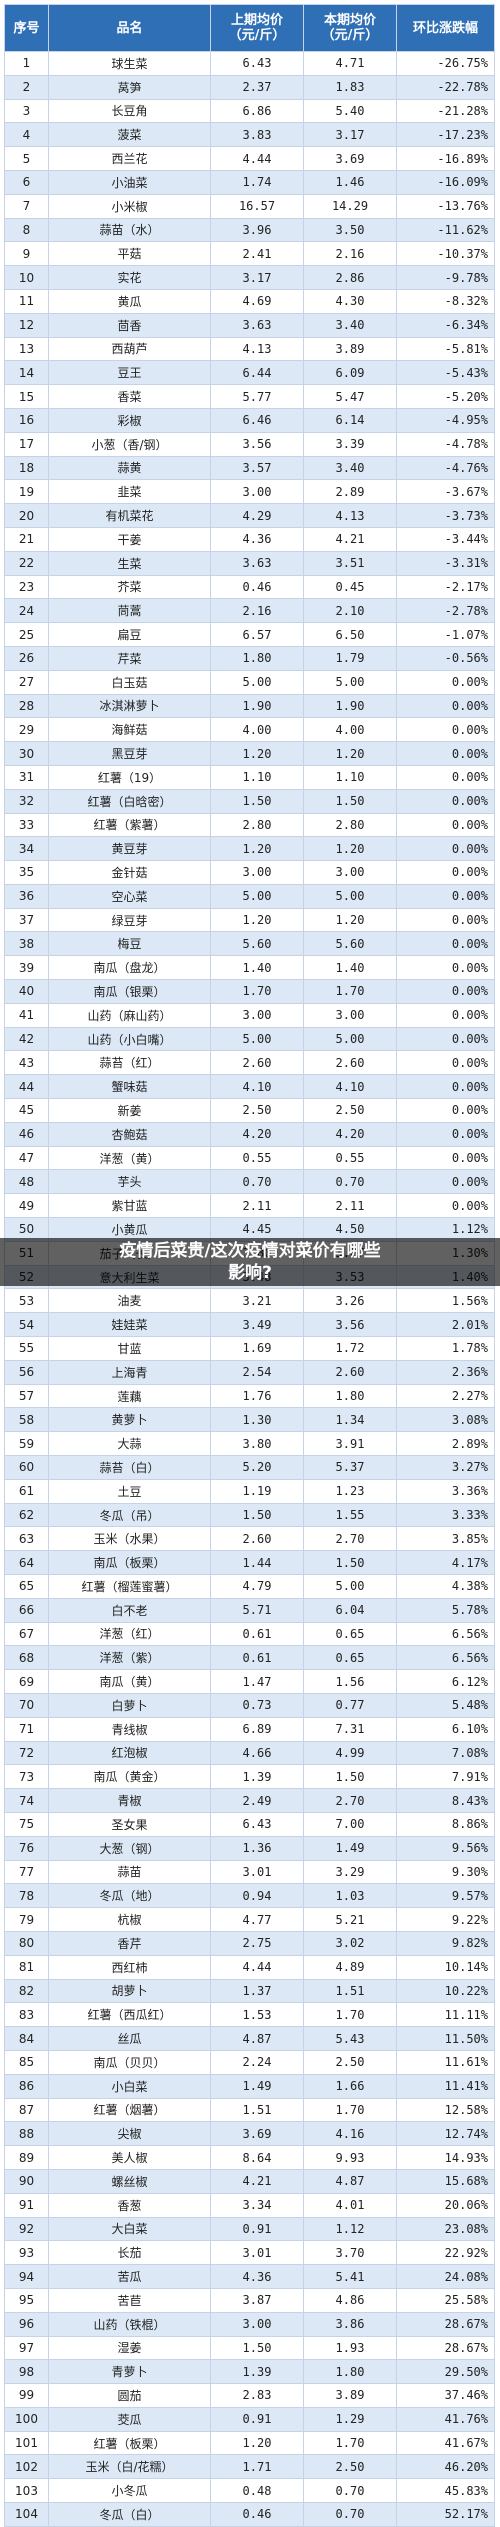 The width and height of the screenshot is (500, 2527). I want to click on price-change: -2.78%, so click(445, 611).